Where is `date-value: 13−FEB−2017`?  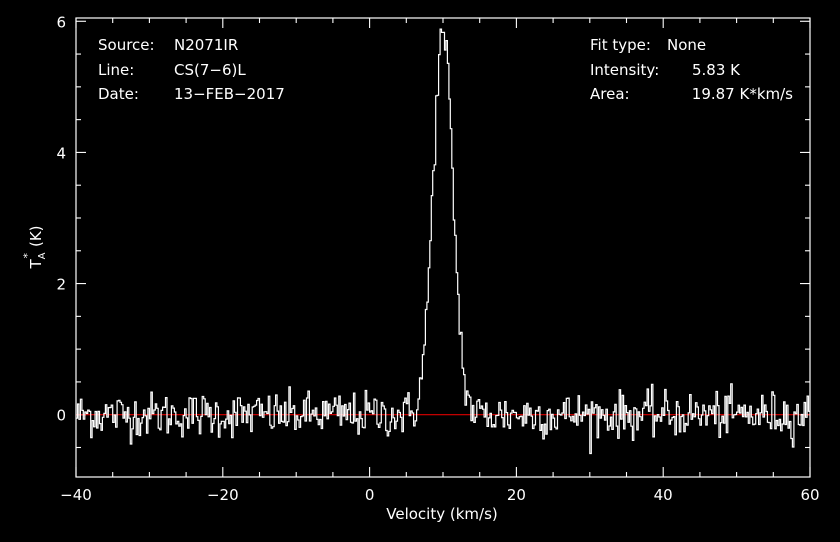 date-value: 13−FEB−2017 is located at coordinates (229, 94).